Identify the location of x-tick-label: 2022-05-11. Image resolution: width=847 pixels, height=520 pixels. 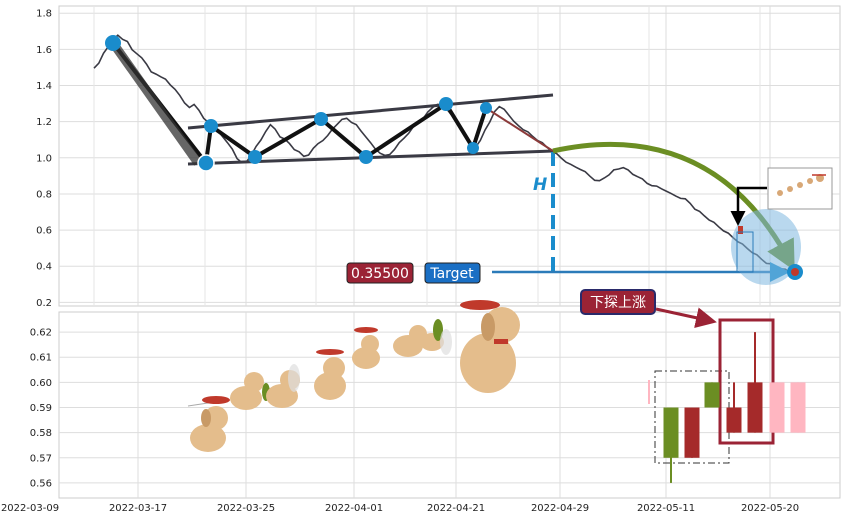
(666, 508).